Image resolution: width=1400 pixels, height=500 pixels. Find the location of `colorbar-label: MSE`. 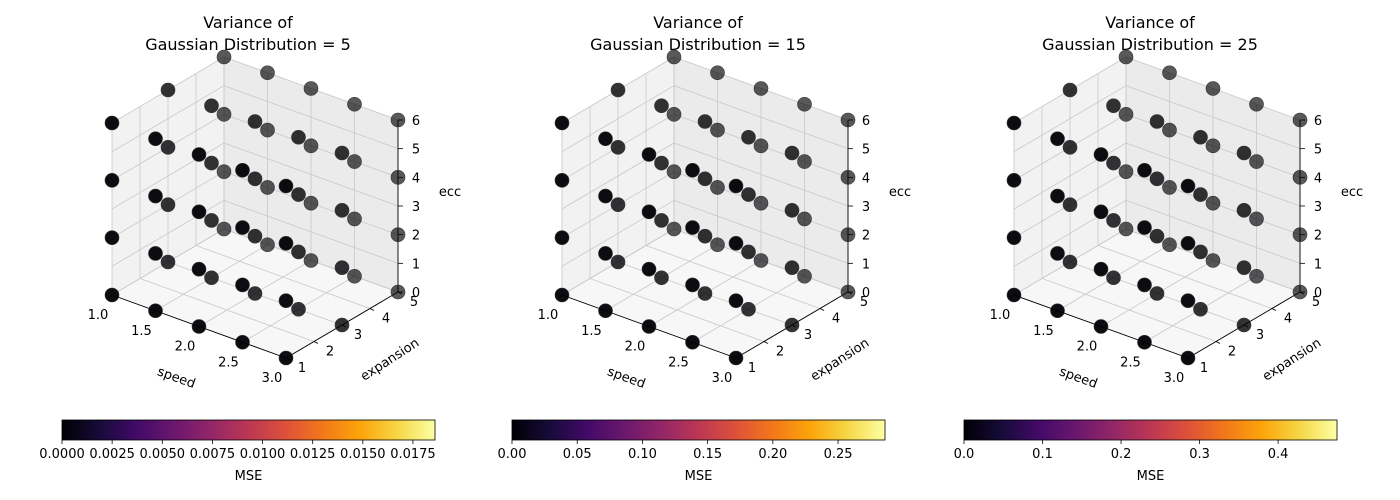

colorbar-label: MSE is located at coordinates (249, 476).